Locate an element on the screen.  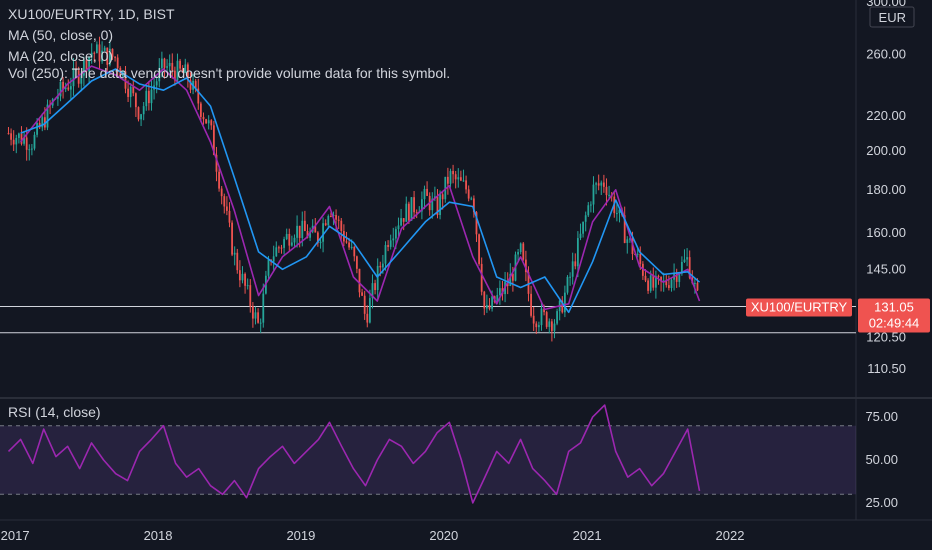
rsi-tick-label: 25.00 is located at coordinates (881, 502).